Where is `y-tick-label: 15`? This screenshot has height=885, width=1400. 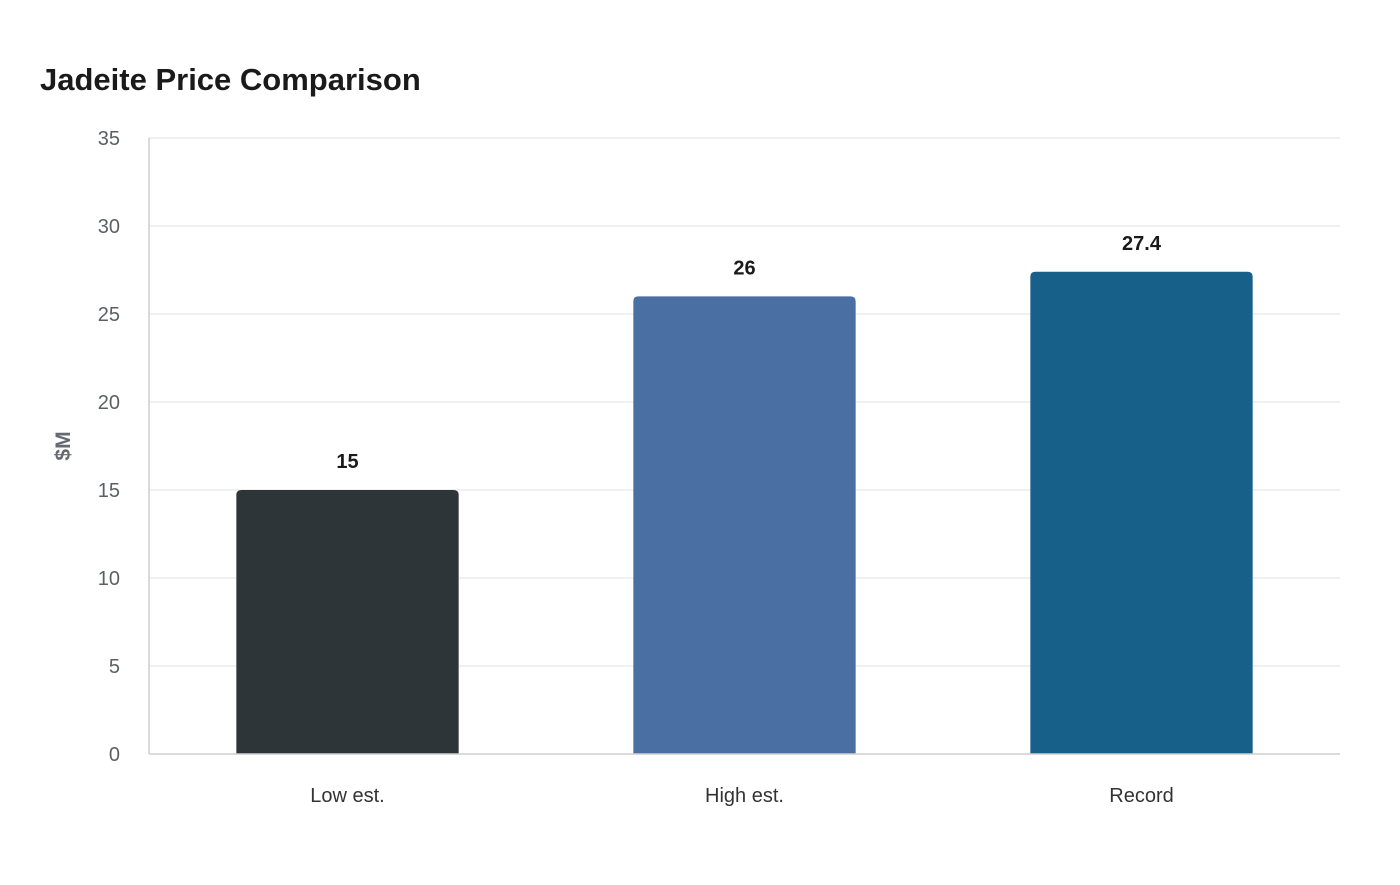 y-tick-label: 15 is located at coordinates (109, 491).